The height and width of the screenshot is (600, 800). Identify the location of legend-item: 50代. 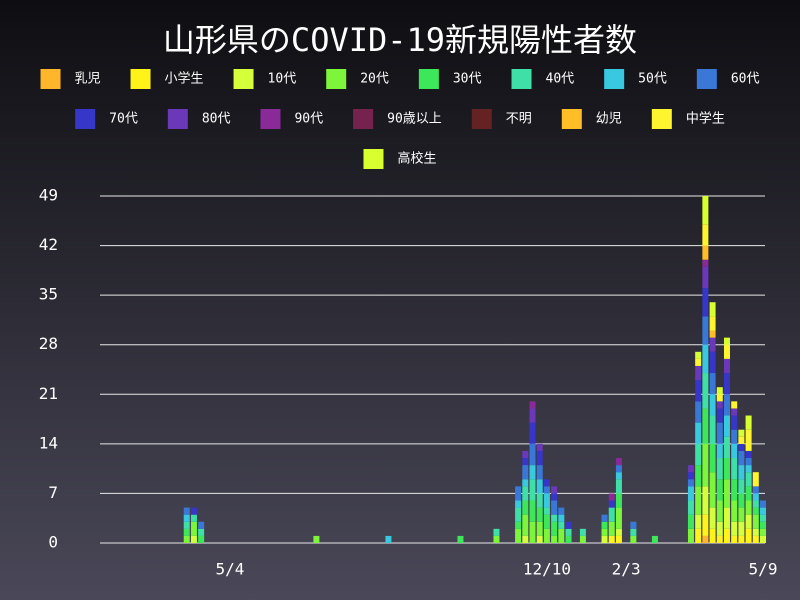
(635, 79).